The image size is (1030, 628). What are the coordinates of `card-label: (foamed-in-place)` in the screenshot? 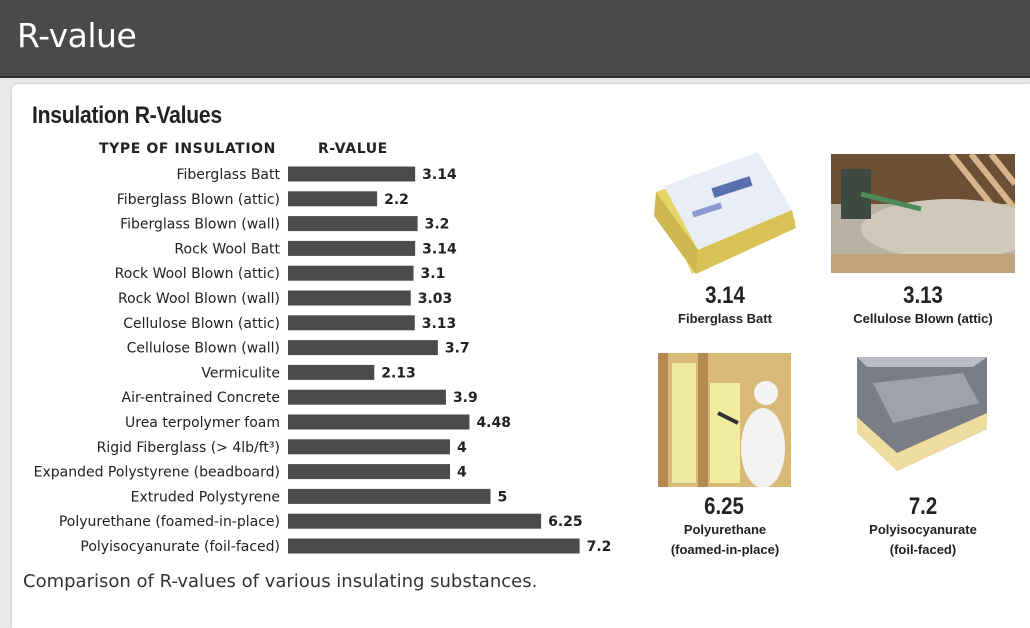 It's located at (725, 549).